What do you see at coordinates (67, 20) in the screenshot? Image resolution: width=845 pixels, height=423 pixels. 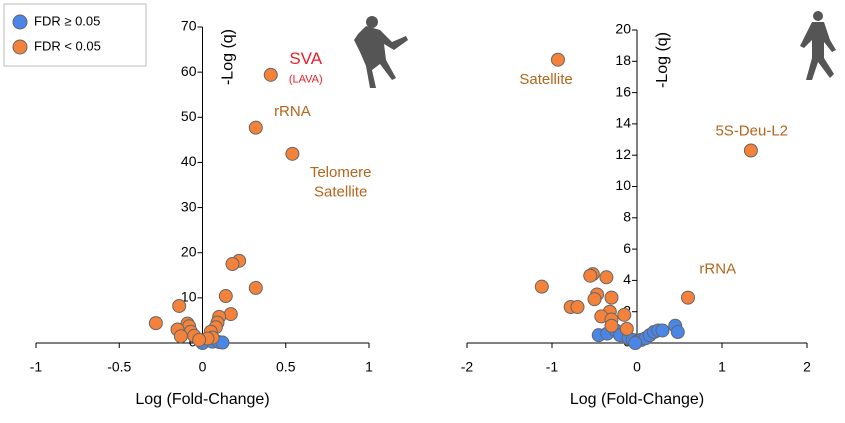 I see `legend-label: FDR ≥ 0.05` at bounding box center [67, 20].